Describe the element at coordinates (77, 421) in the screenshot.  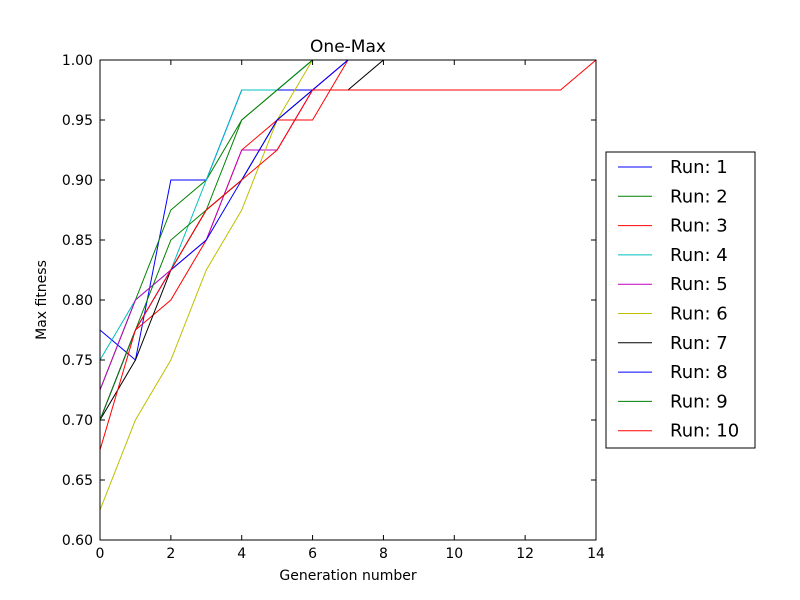
I see `y-tick-label: 0.70` at that location.